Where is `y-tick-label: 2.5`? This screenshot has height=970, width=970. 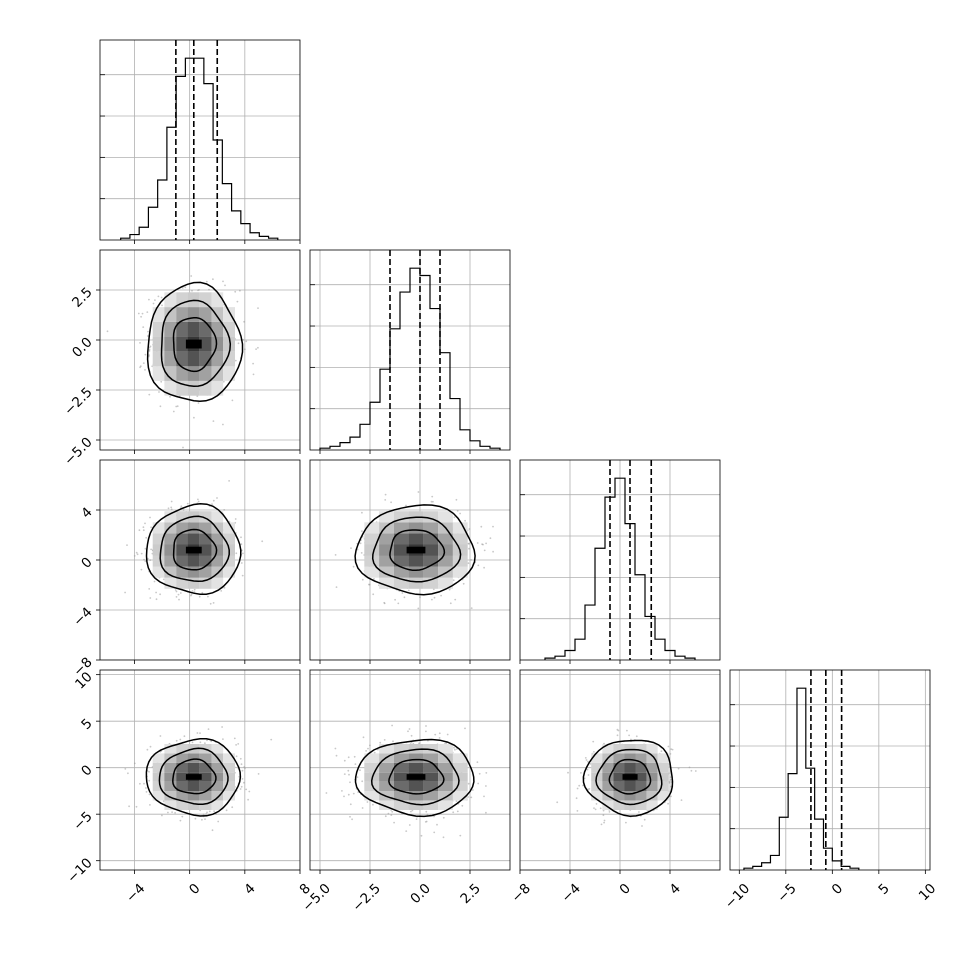 y-tick-label: 2.5 is located at coordinates (82, 297).